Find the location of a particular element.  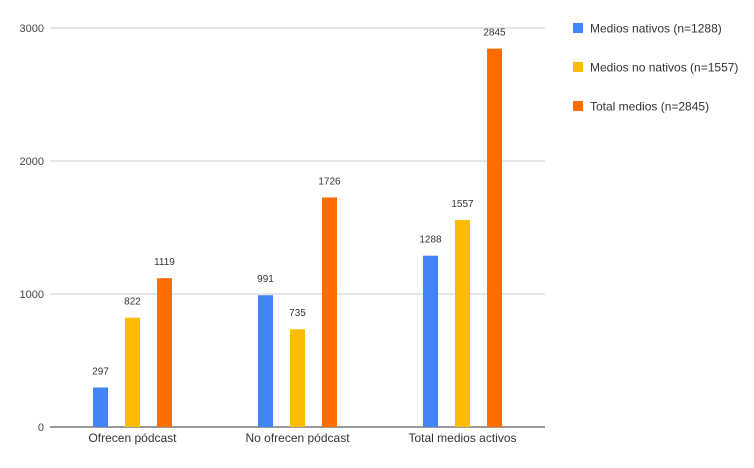

x-category-label: Total medios activos is located at coordinates (462, 438).